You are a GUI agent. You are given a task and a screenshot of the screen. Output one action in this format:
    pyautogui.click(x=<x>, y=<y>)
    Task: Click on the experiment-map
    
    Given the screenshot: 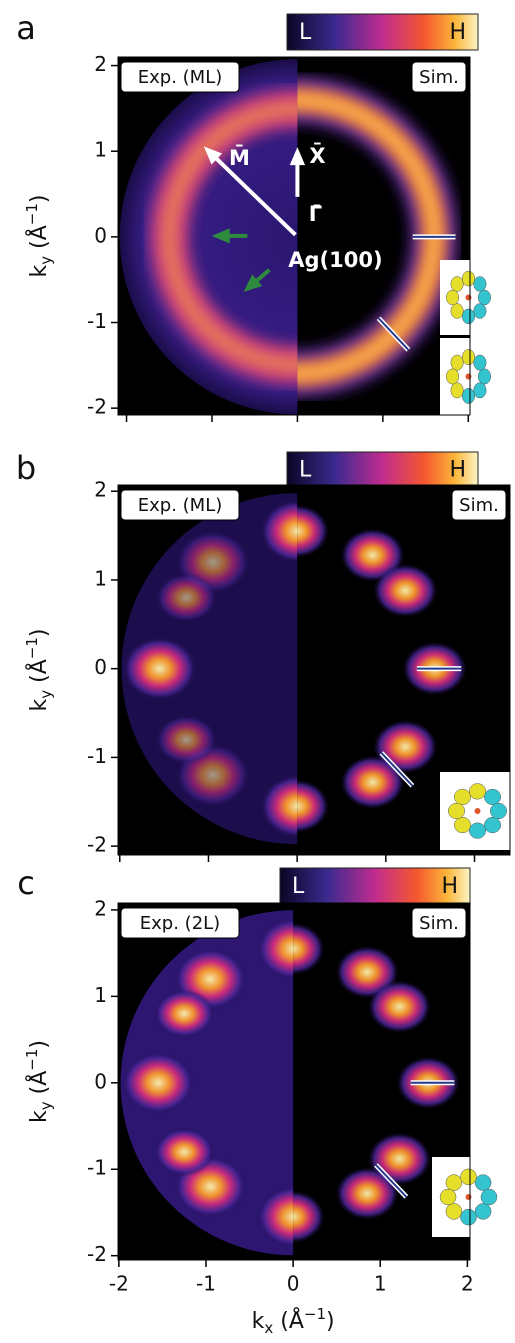 What is the action you would take?
    pyautogui.click(x=208, y=237)
    